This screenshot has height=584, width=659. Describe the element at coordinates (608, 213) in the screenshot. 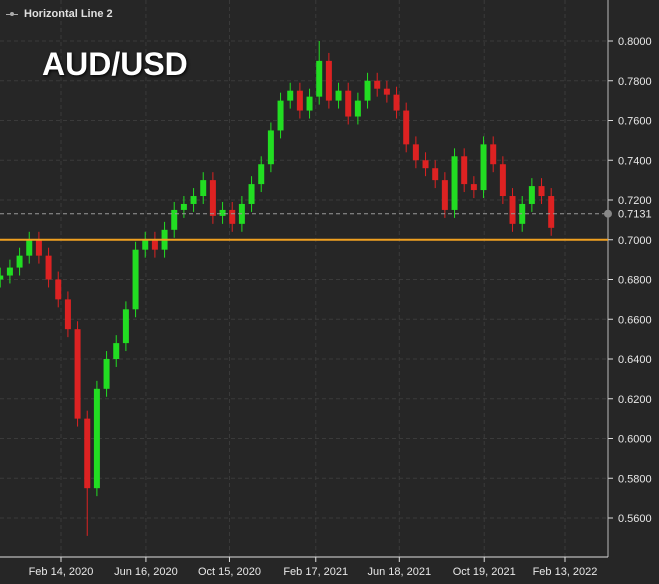

I see `current-price-marker` at that location.